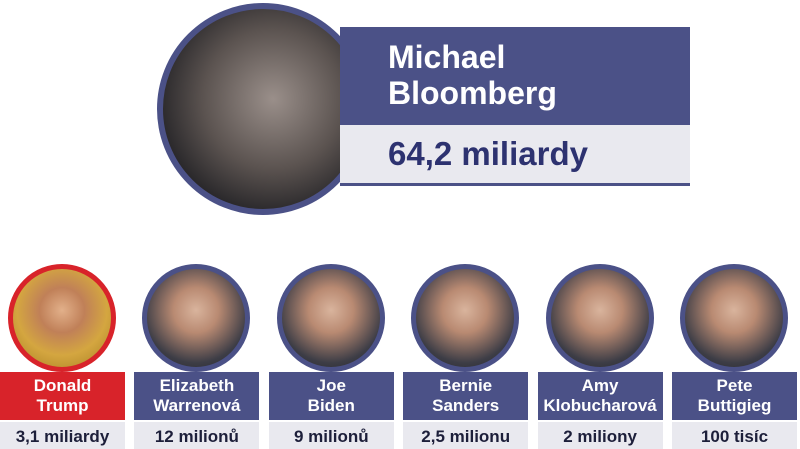 The height and width of the screenshot is (449, 800). Describe the element at coordinates (488, 153) in the screenshot. I see `amount-text: 64,2 miliardy` at that location.